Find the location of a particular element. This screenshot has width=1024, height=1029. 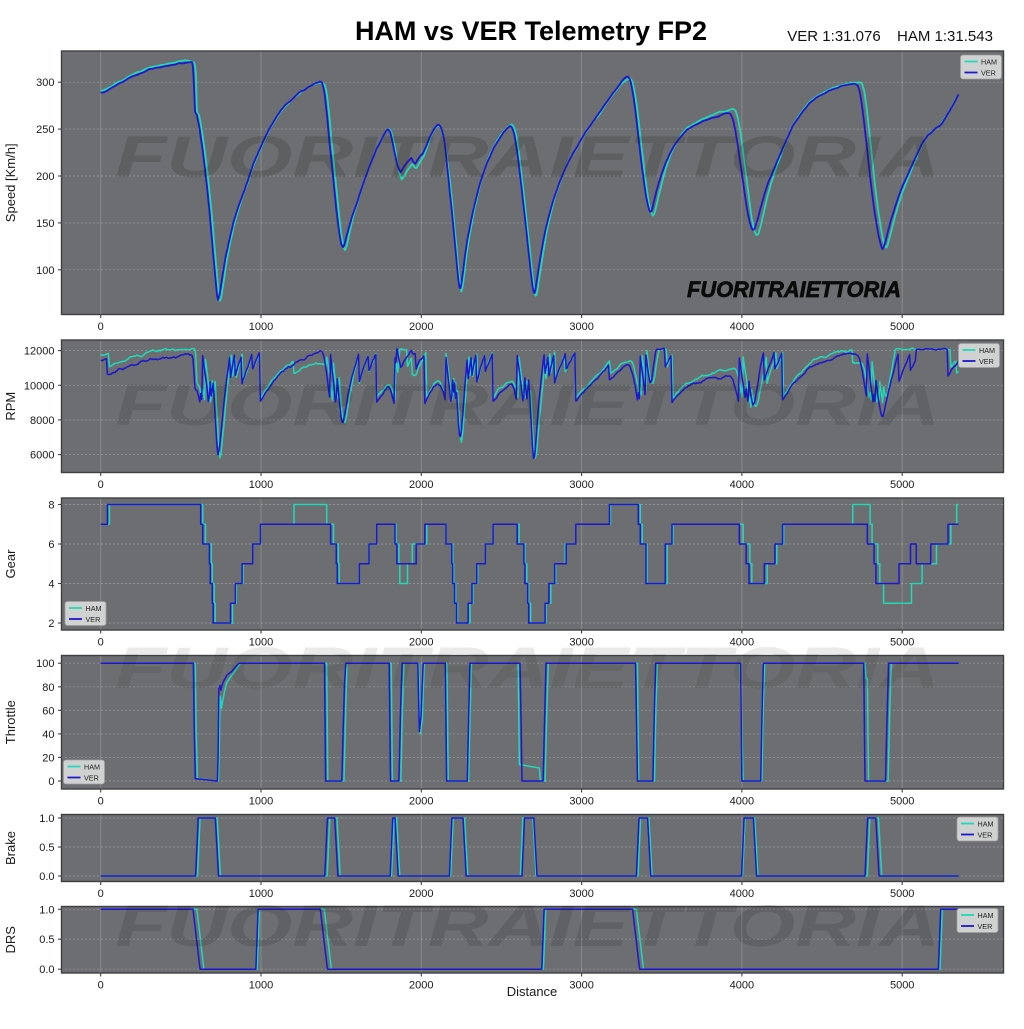

svg-text: 200 is located at coordinates (45, 177).